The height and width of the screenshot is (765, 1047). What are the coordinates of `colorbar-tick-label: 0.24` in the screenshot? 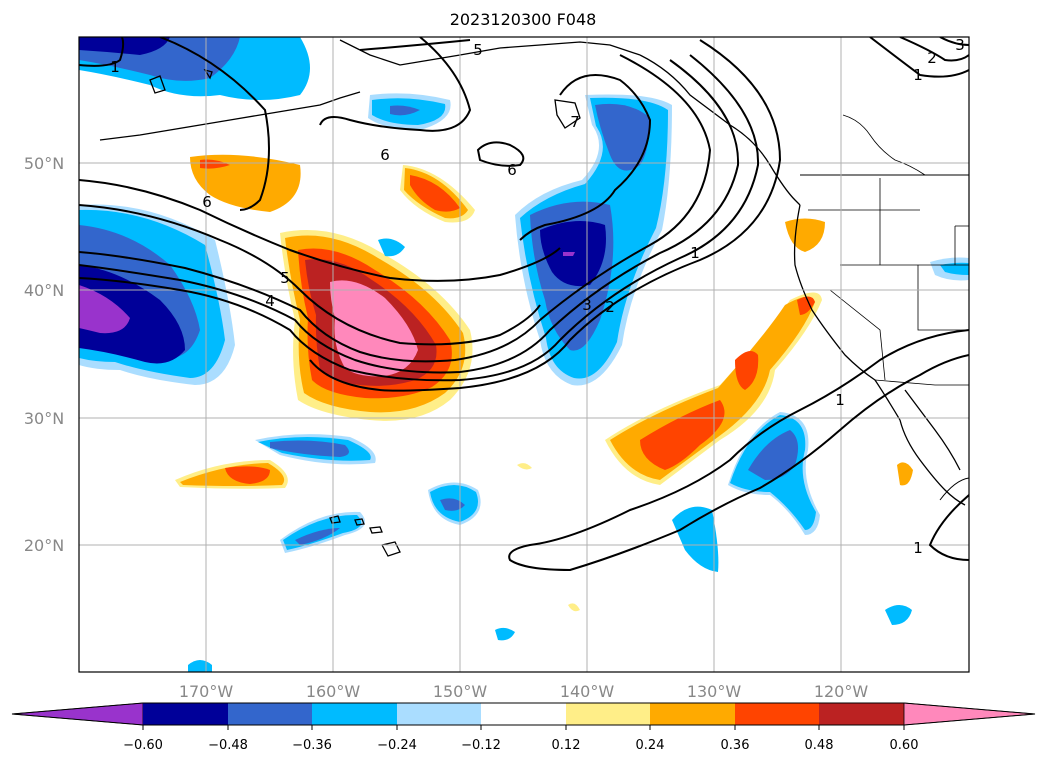 It's located at (650, 745).